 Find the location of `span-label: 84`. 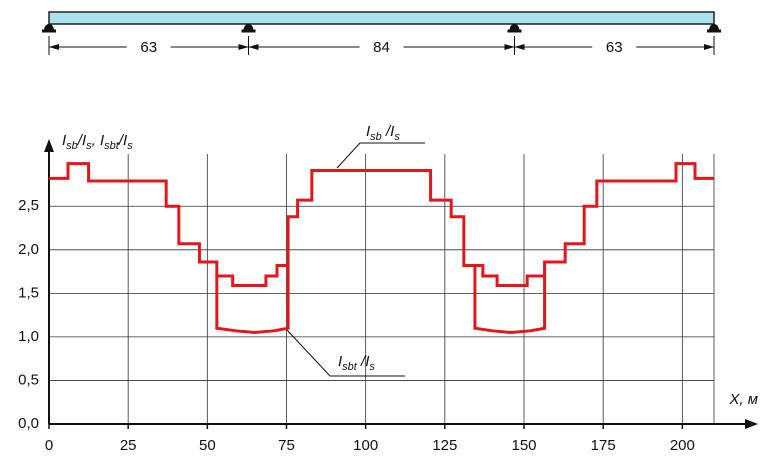

span-label: 84 is located at coordinates (381, 47).